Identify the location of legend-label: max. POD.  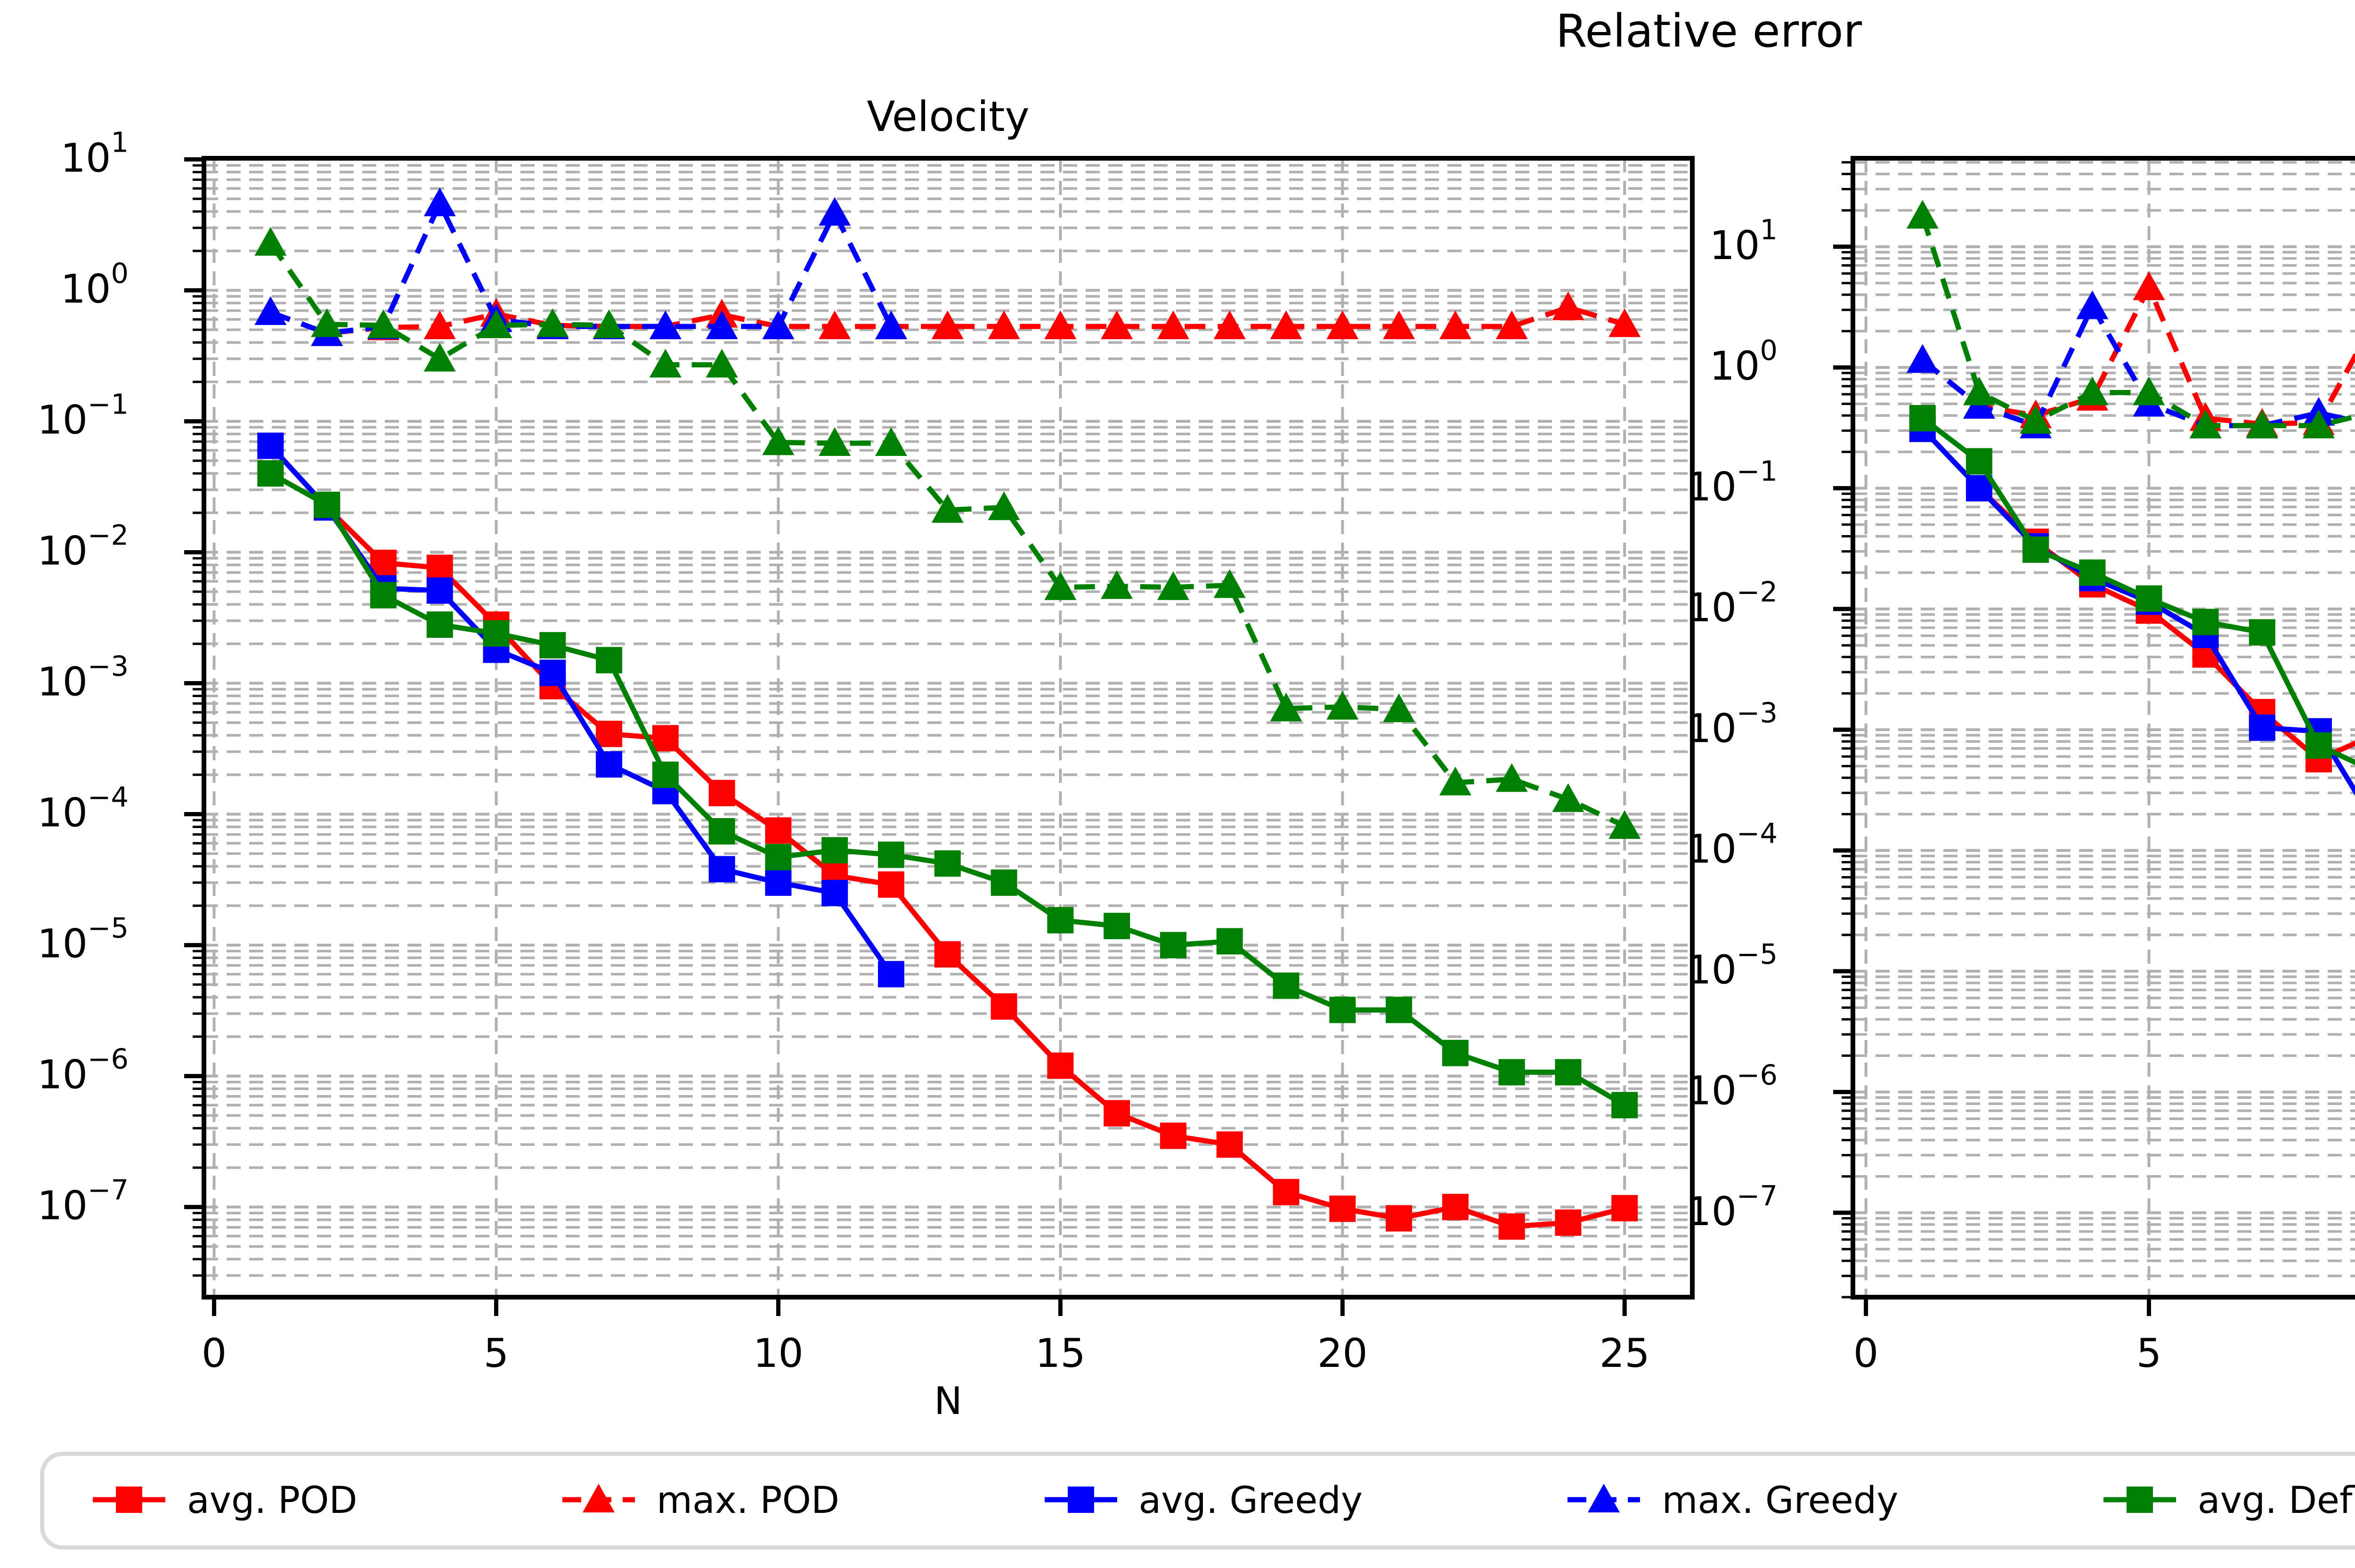
(748, 1500).